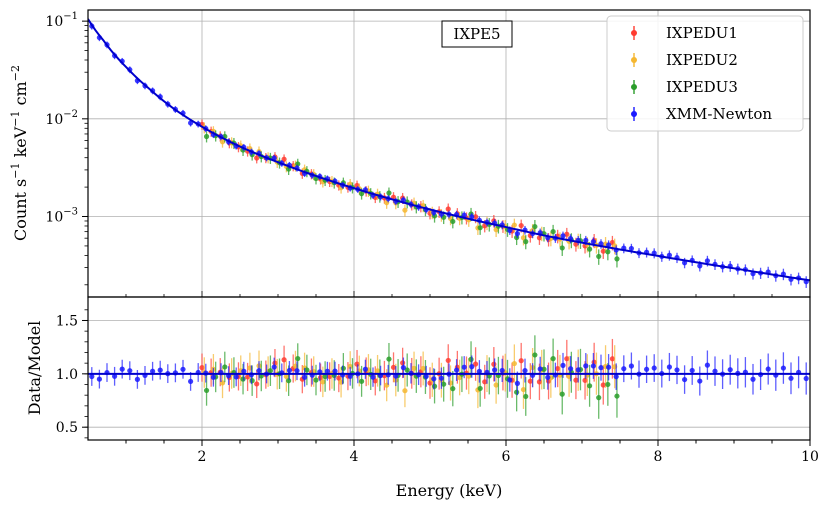 This screenshot has width=830, height=505. I want to click on legend-entry: IXPEDU3, so click(684, 87).